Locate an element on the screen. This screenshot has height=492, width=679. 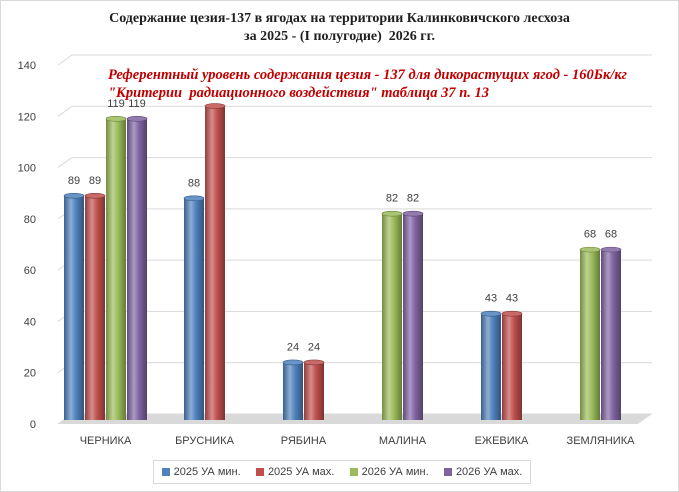
data-label-1-series-0: 88 is located at coordinates (194, 183).